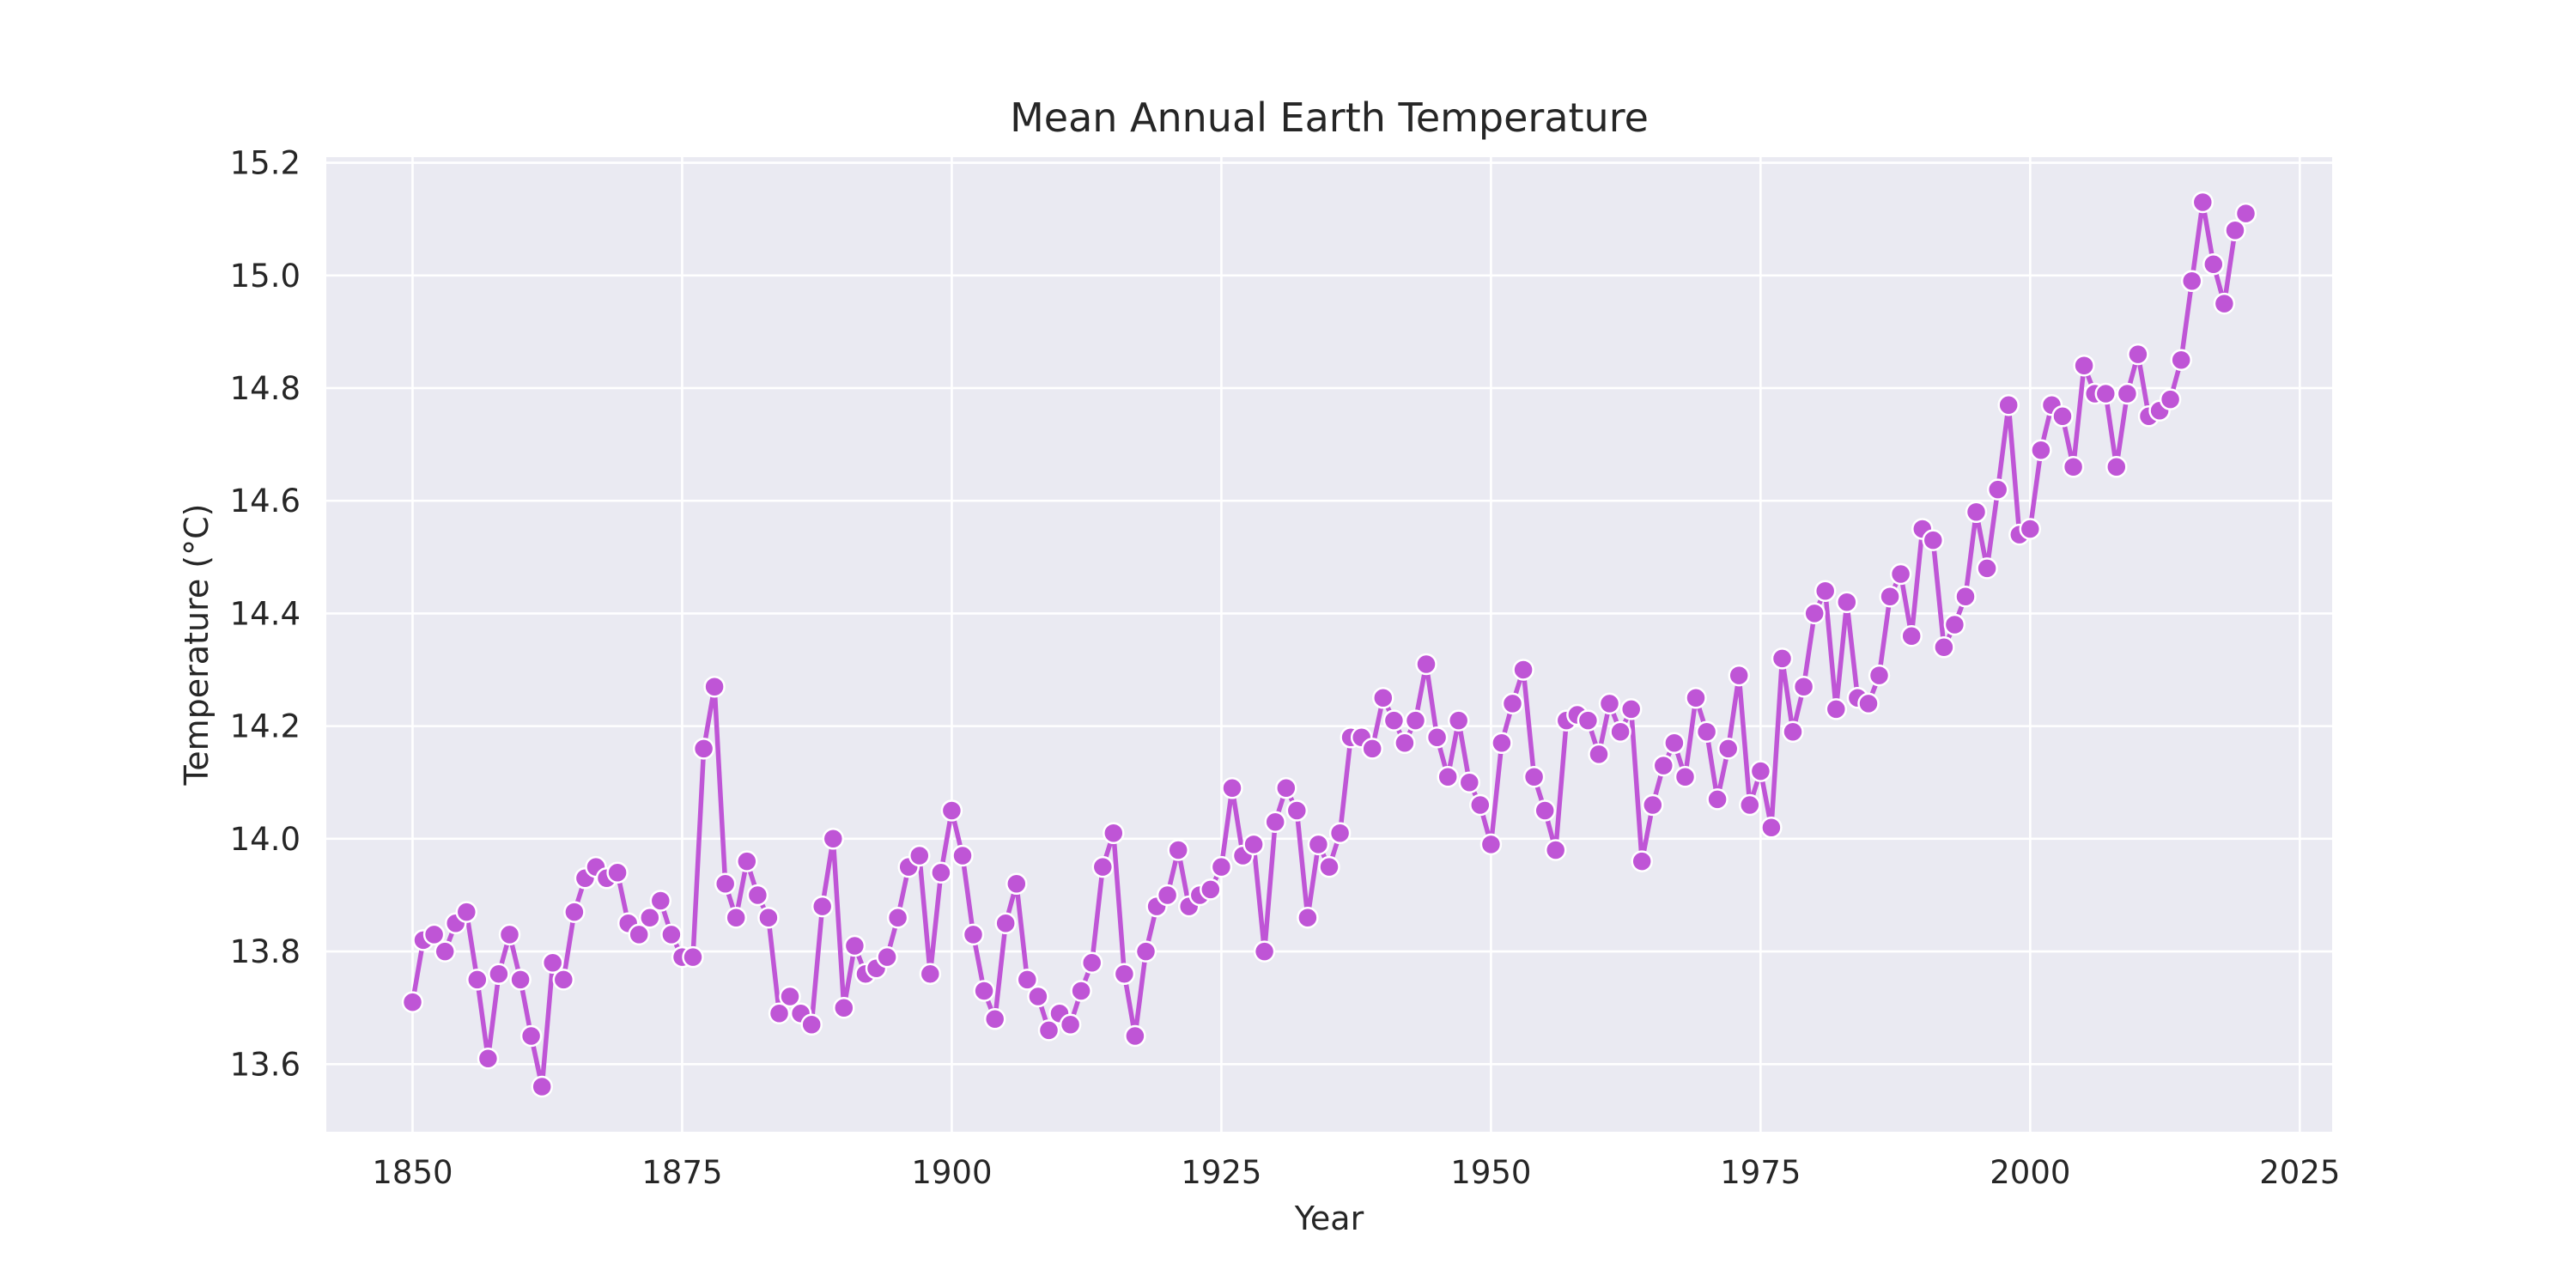 The image size is (2576, 1288). I want to click on y-tick-label: 14.6, so click(265, 501).